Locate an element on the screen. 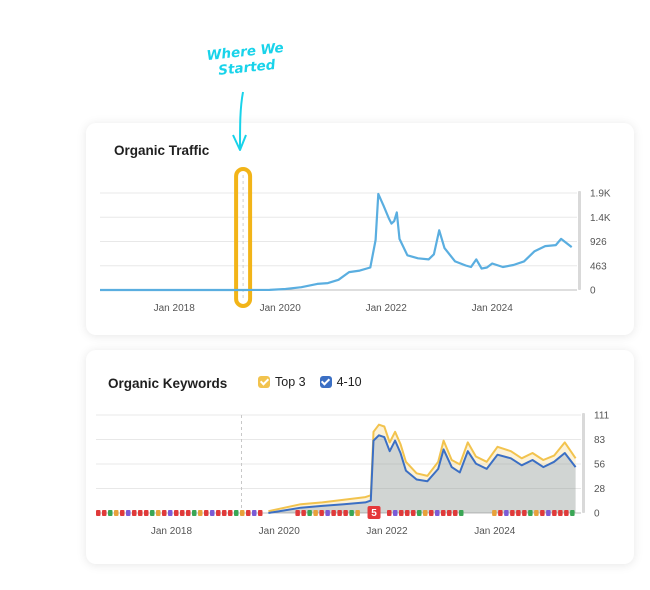  y-tick-label: 111 is located at coordinates (602, 416).